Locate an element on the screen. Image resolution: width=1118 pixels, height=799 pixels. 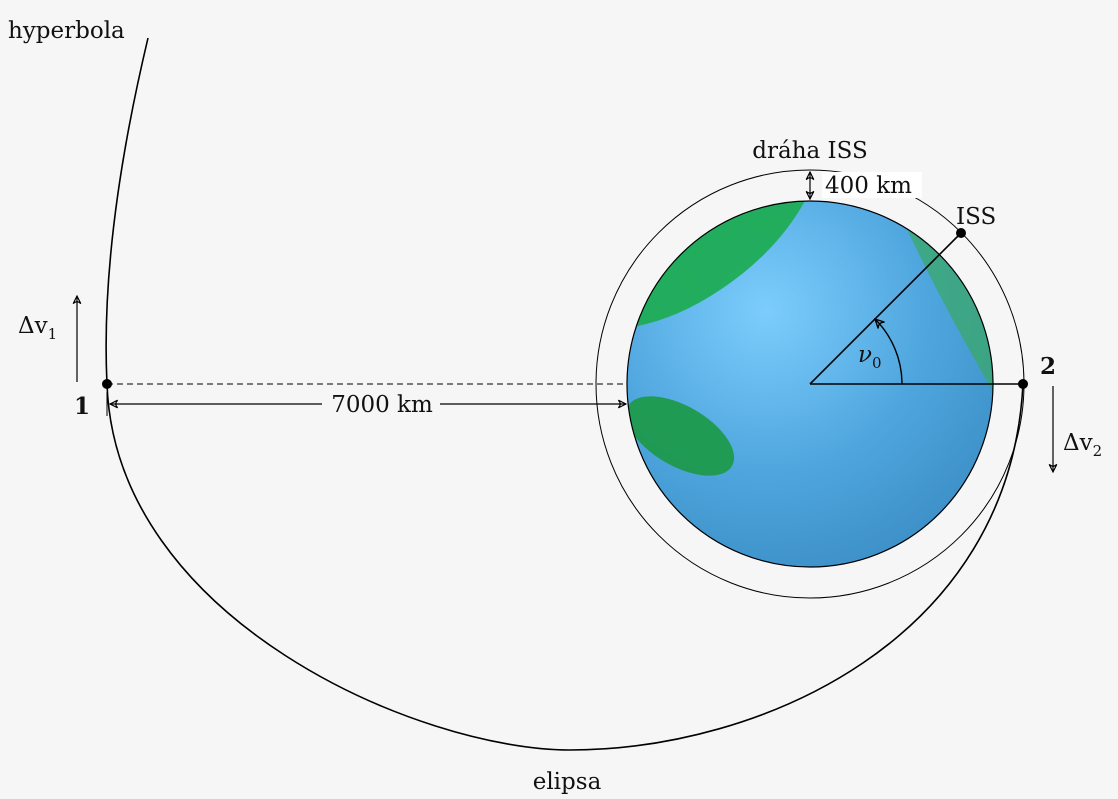
altitude-label: 400 km is located at coordinates (868, 186).